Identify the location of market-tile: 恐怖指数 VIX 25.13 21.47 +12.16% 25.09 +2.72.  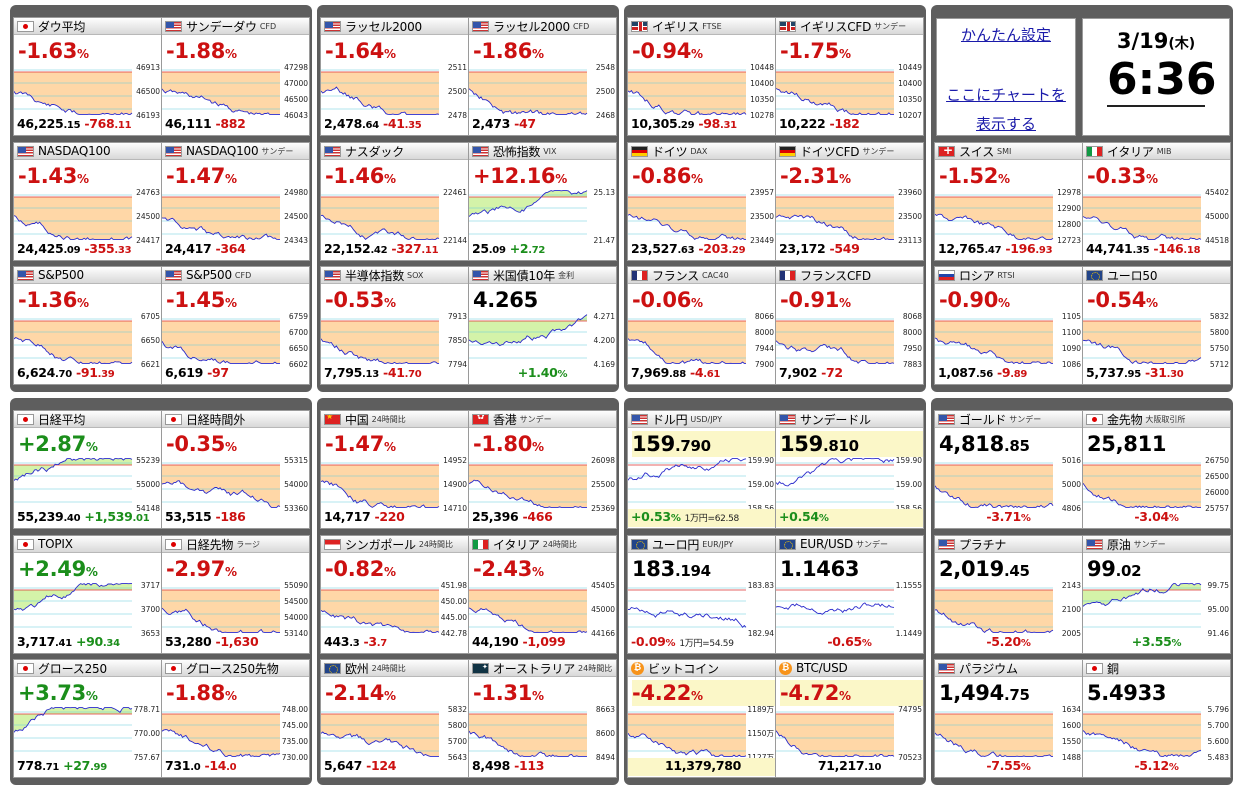
(542, 201).